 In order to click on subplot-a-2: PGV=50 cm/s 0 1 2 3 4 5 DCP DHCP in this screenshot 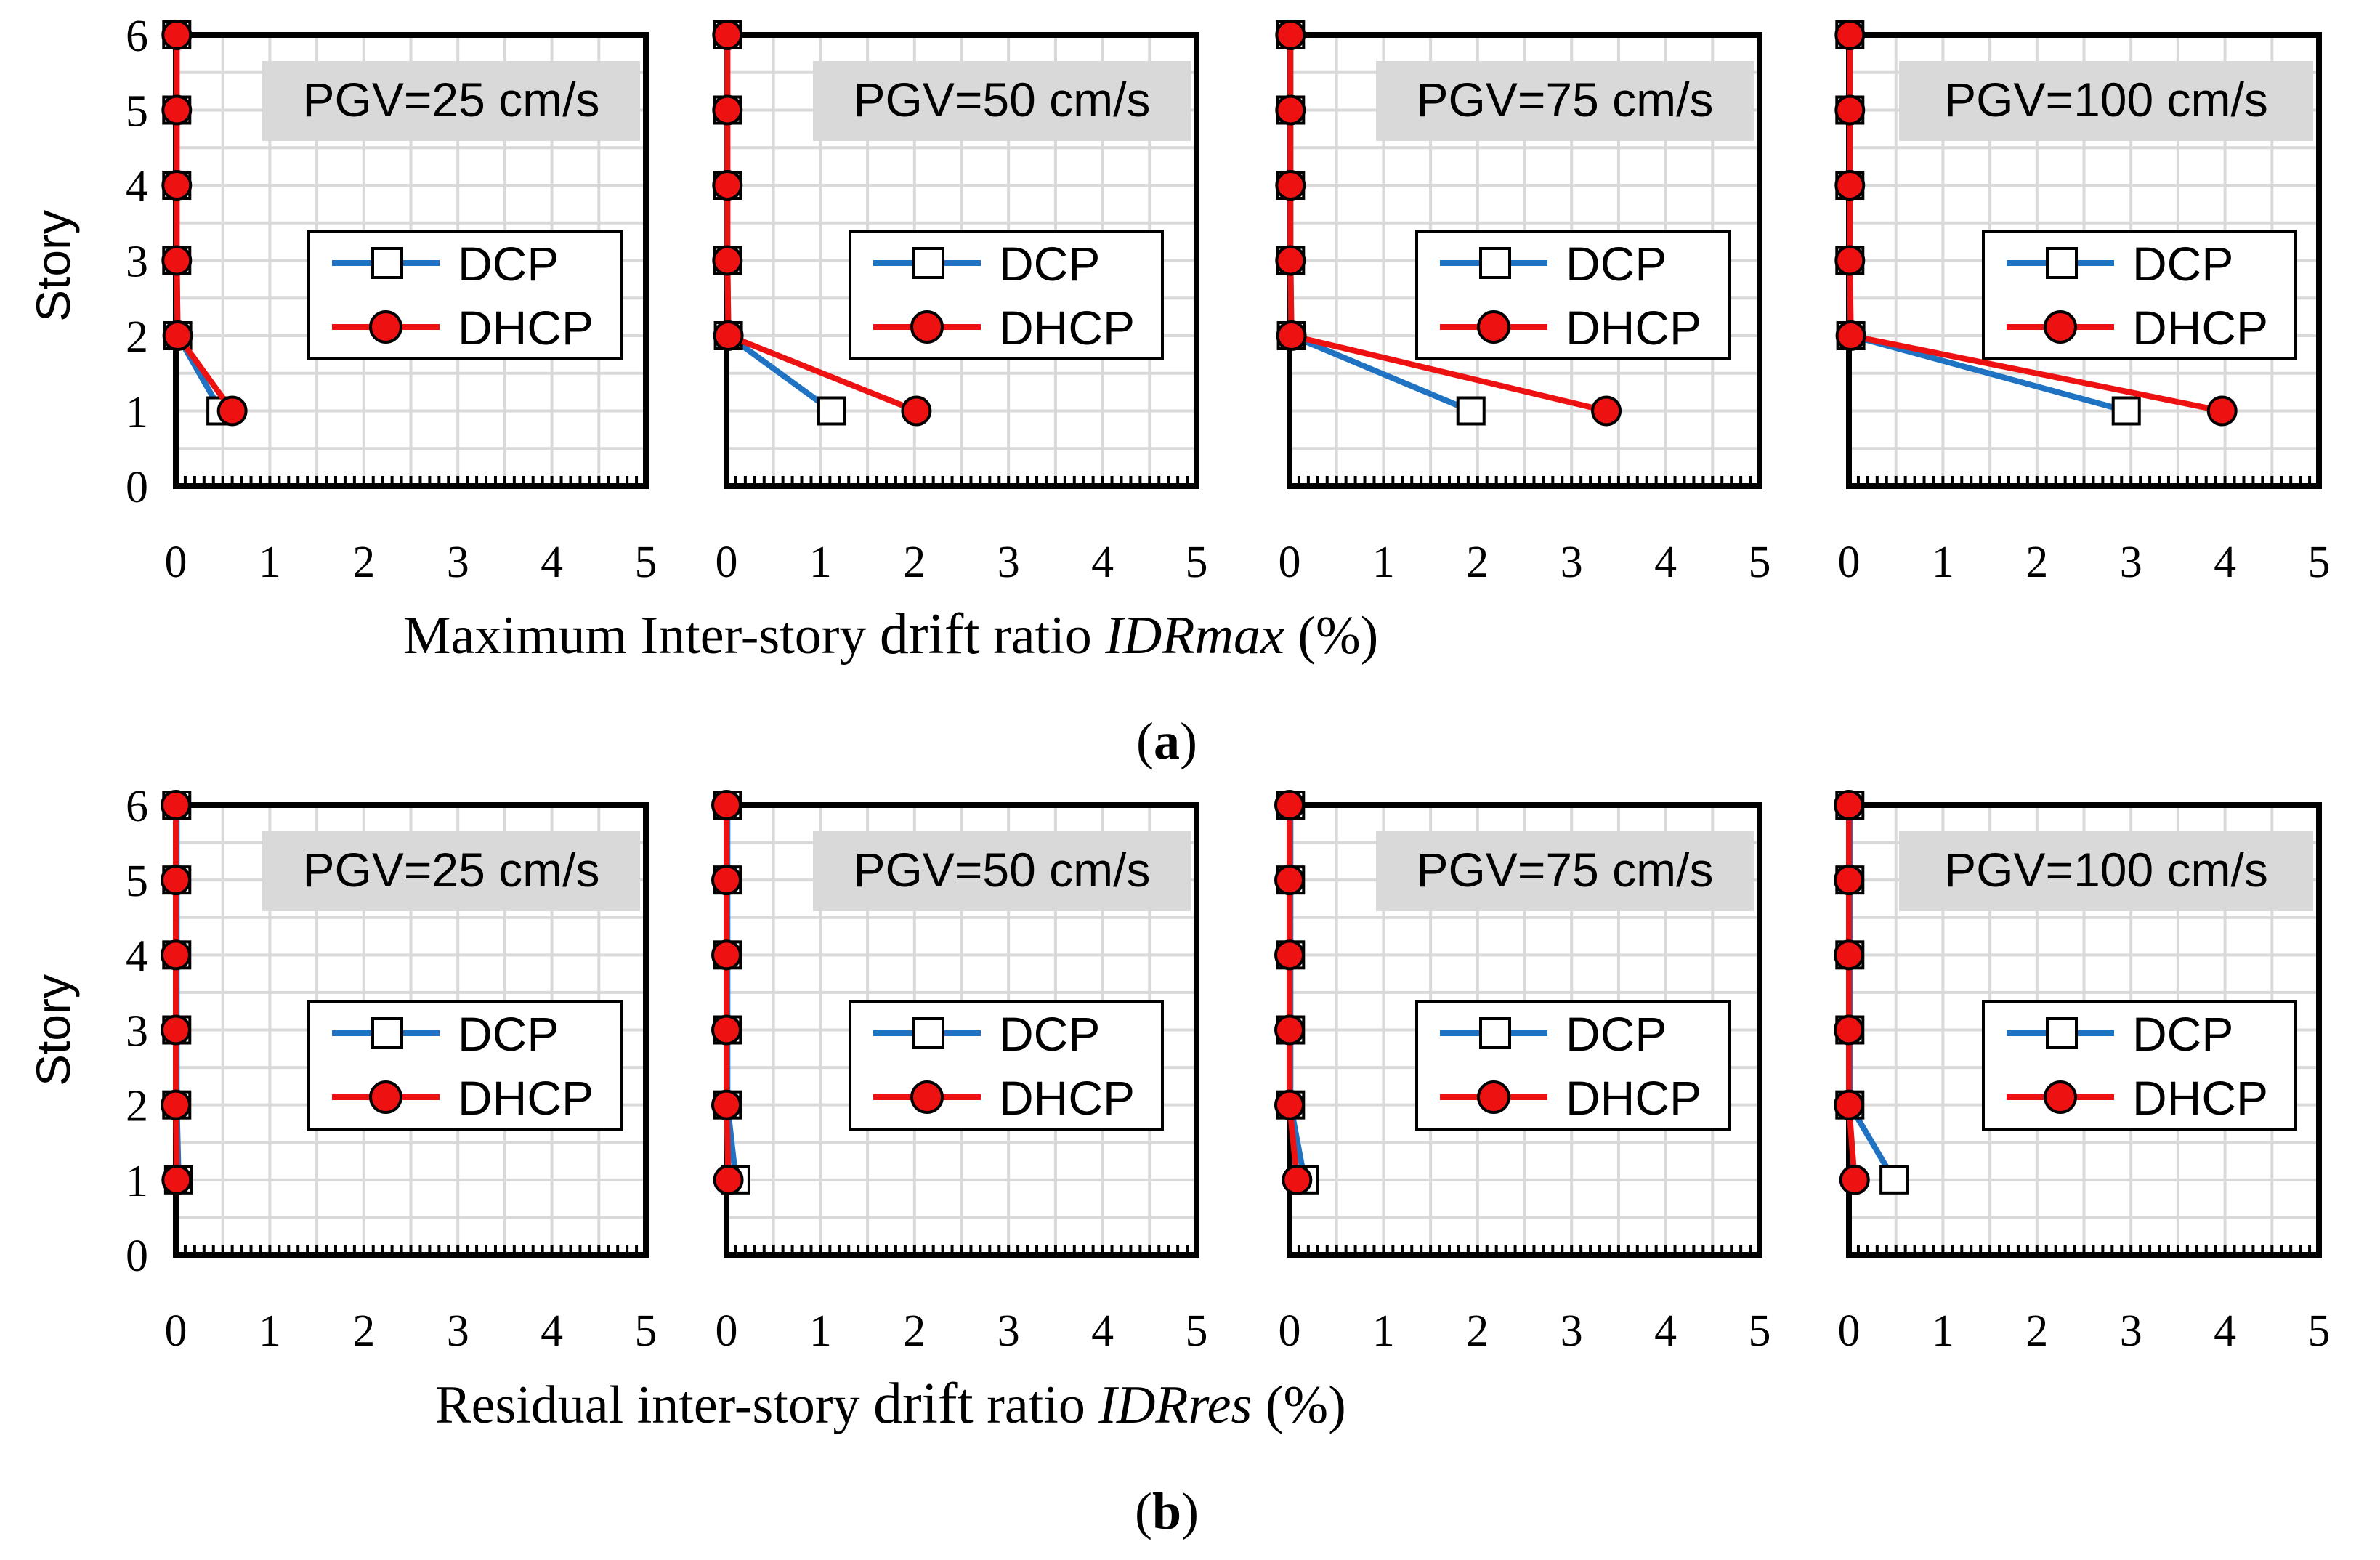, I will do `click(960, 303)`.